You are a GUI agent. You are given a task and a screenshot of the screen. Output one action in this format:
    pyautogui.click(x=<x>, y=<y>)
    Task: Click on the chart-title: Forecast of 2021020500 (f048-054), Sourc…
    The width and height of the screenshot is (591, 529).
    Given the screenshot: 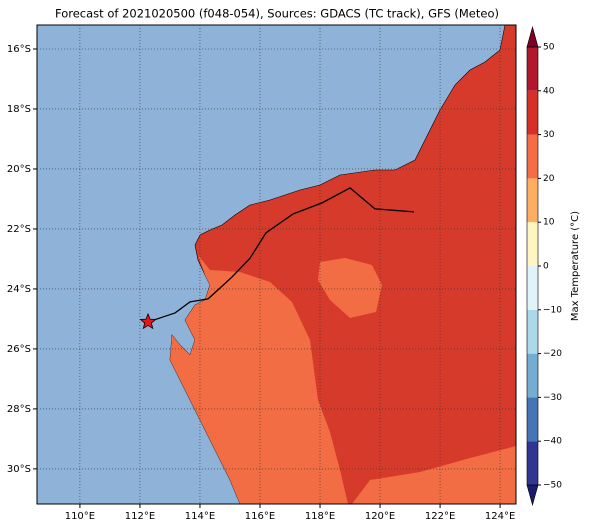 What is the action you would take?
    pyautogui.click(x=277, y=14)
    